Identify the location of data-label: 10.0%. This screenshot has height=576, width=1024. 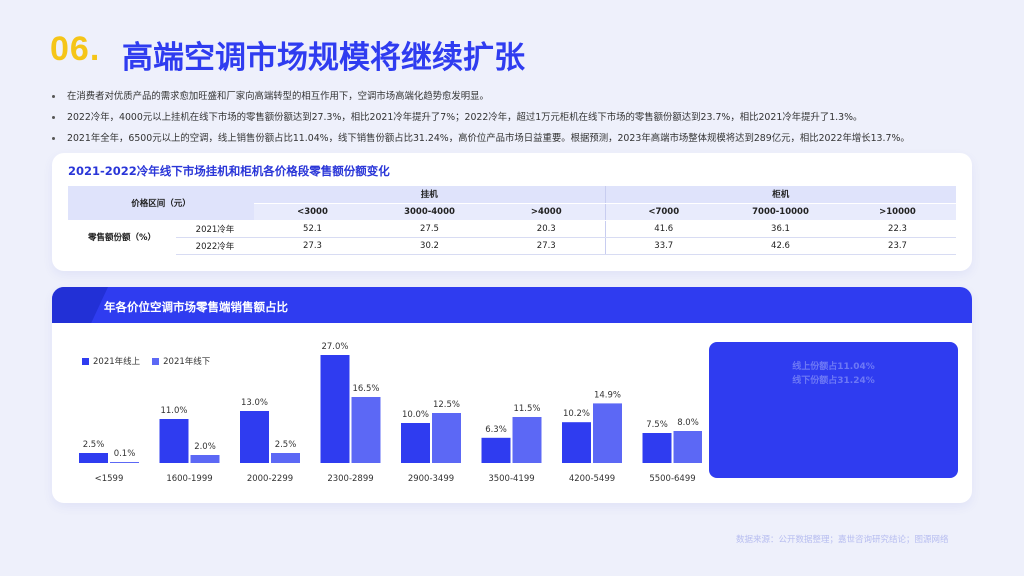
(415, 415).